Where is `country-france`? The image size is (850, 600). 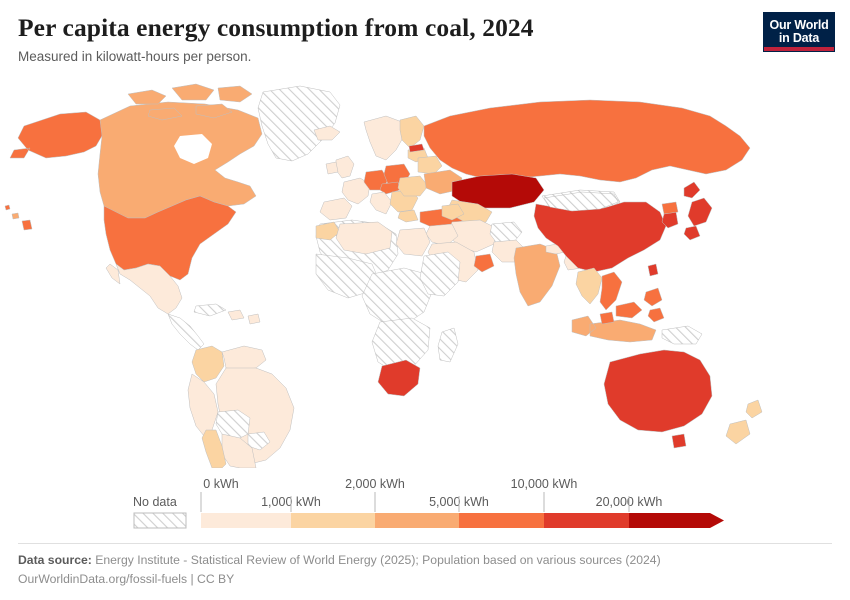
country-france is located at coordinates (356, 191).